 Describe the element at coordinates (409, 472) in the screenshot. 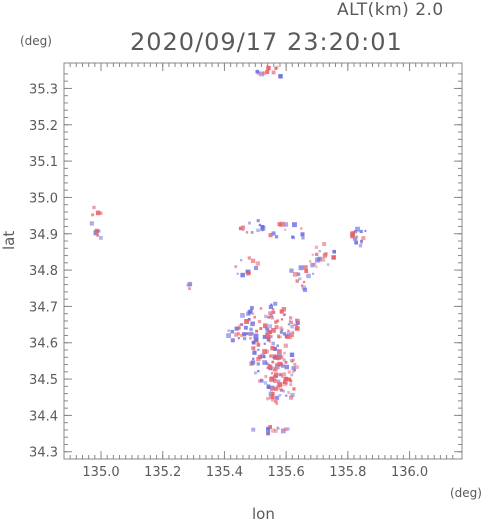

I see `x-tick-label: 136.0` at that location.